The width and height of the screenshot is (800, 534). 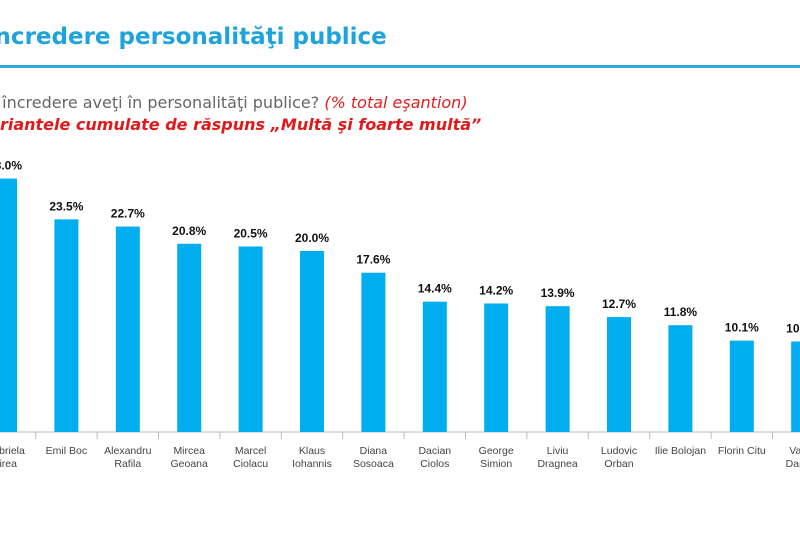 I want to click on category-label: Ciolos, so click(x=434, y=464).